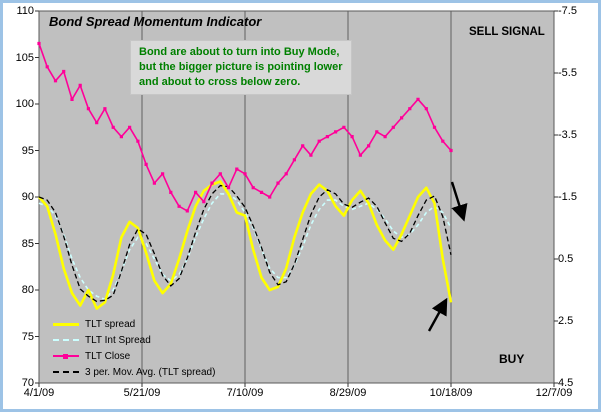 Image resolution: width=601 pixels, height=412 pixels. Describe the element at coordinates (66, 324) in the screenshot. I see `tlt-spread-line-sample` at that location.